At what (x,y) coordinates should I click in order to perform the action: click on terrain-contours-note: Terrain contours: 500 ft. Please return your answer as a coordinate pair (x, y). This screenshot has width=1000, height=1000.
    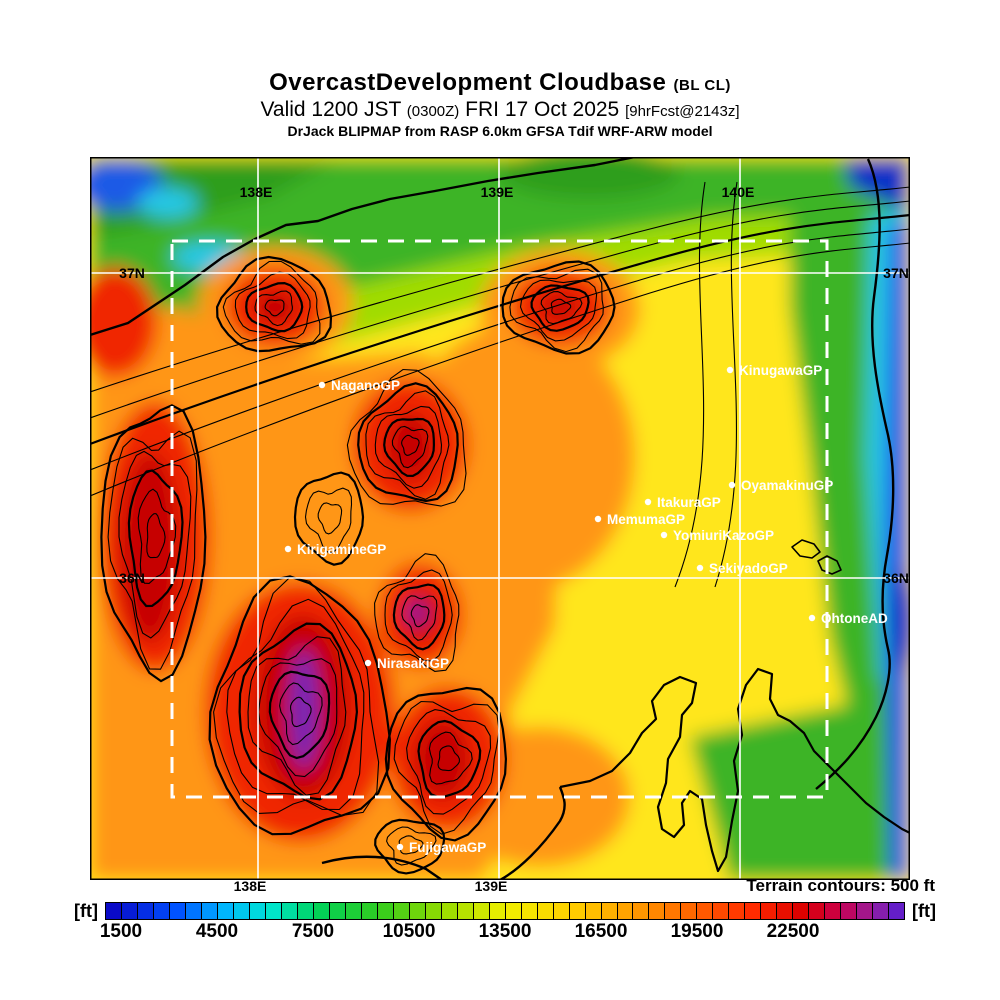
    Looking at the image, I should click on (840, 885).